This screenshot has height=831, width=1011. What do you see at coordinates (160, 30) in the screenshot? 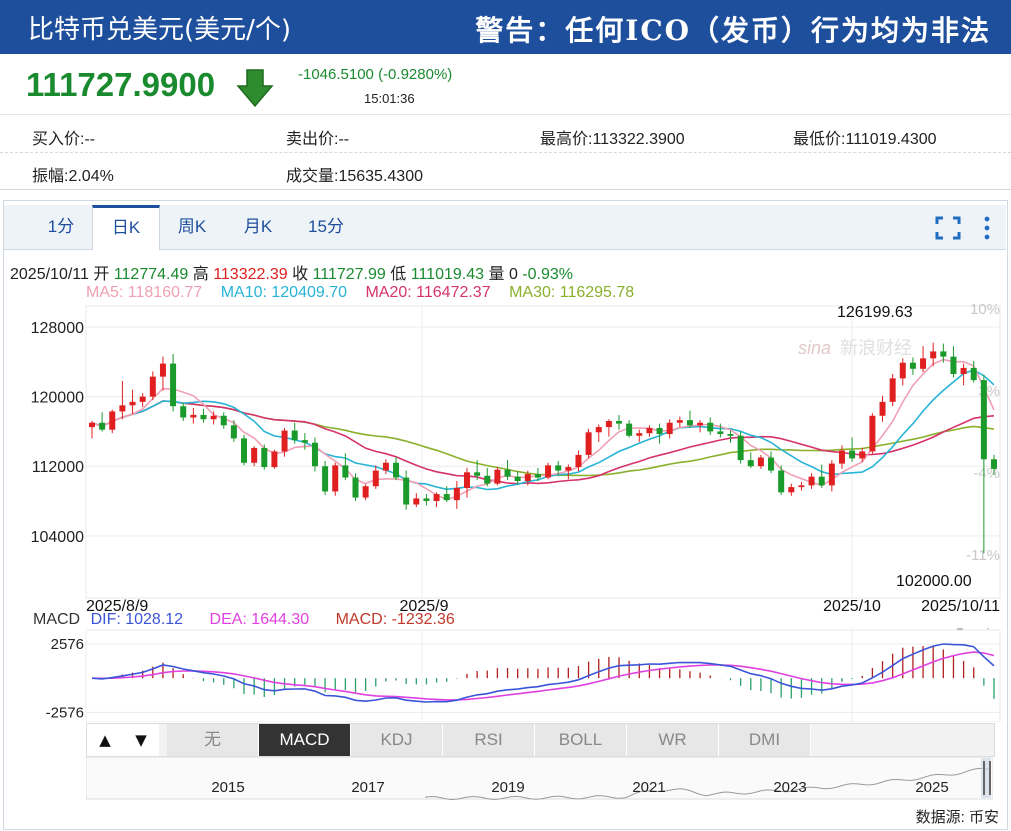
I see `page-title: 比特币兑美元(美元/个)` at bounding box center [160, 30].